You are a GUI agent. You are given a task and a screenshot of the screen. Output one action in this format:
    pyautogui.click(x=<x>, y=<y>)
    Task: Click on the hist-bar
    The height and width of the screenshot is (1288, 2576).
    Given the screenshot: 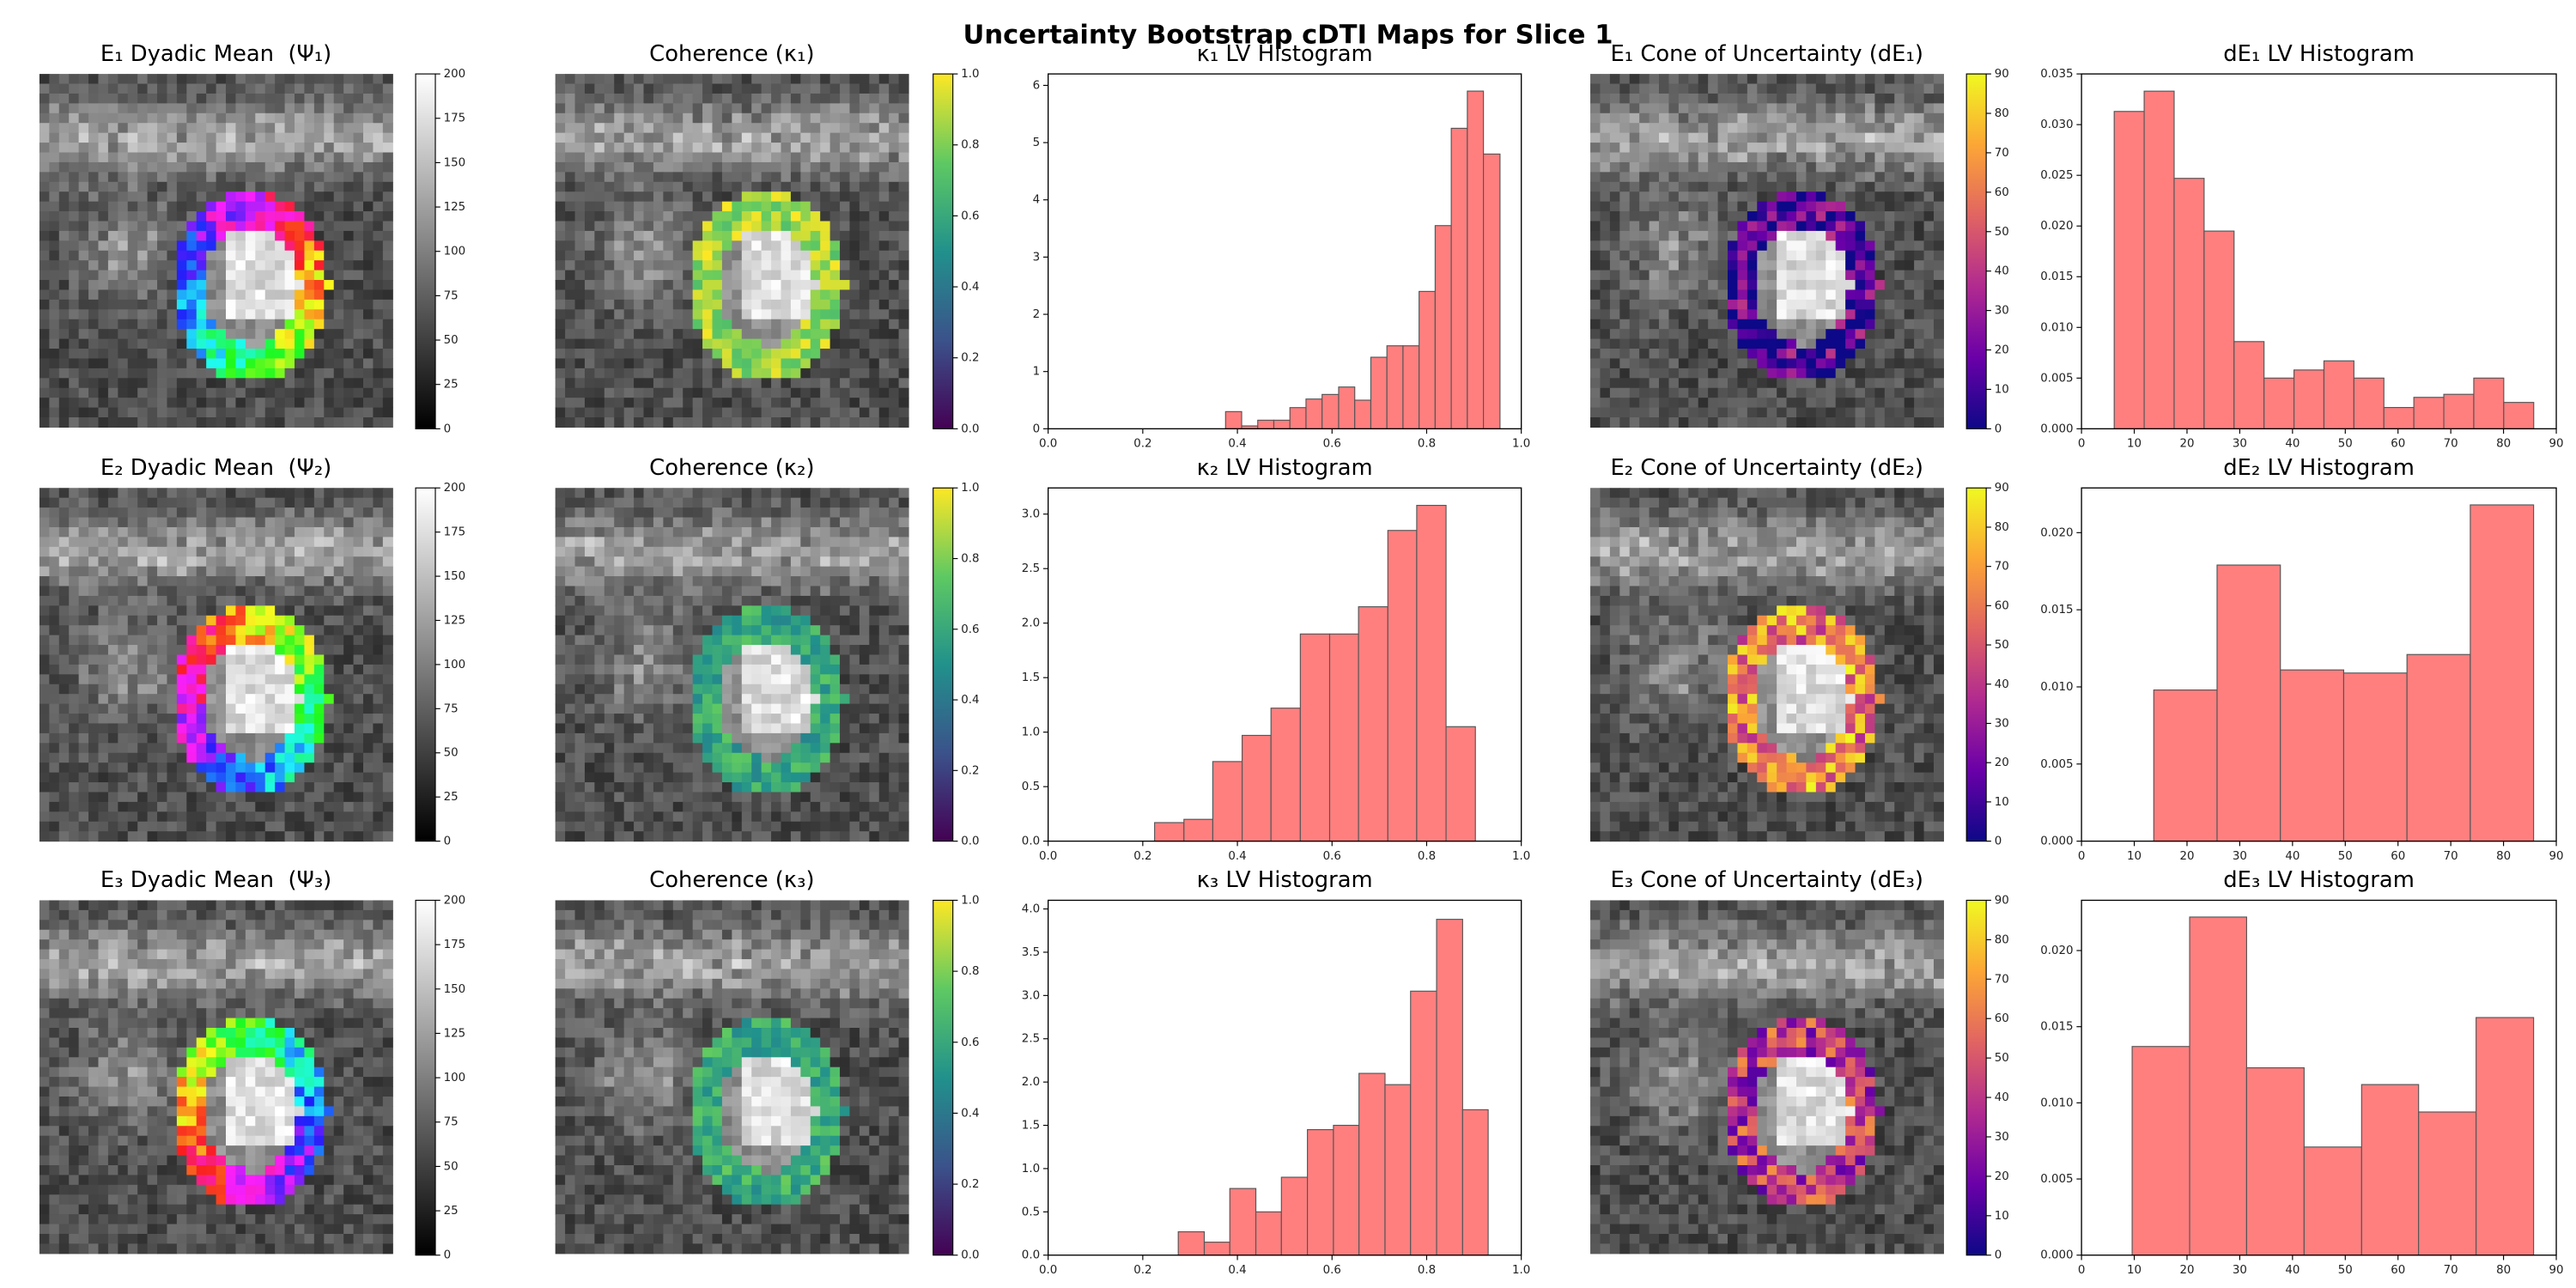 What is the action you would take?
    pyautogui.click(x=1282, y=424)
    